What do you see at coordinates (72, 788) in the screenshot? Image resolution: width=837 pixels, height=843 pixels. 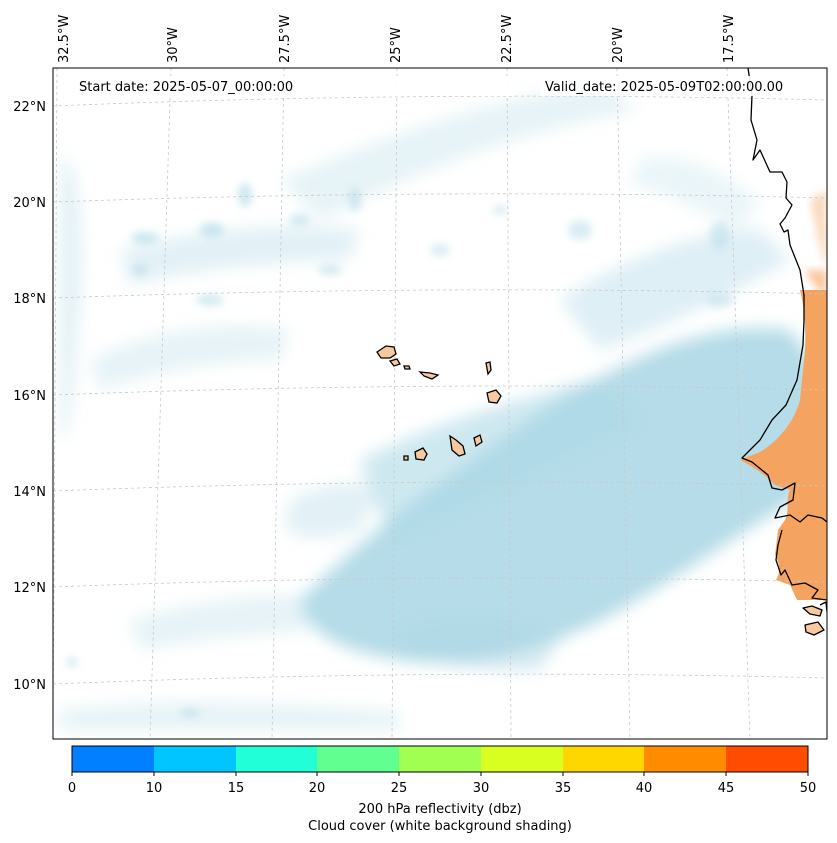 I see `colorbar-tick-0: 0` at bounding box center [72, 788].